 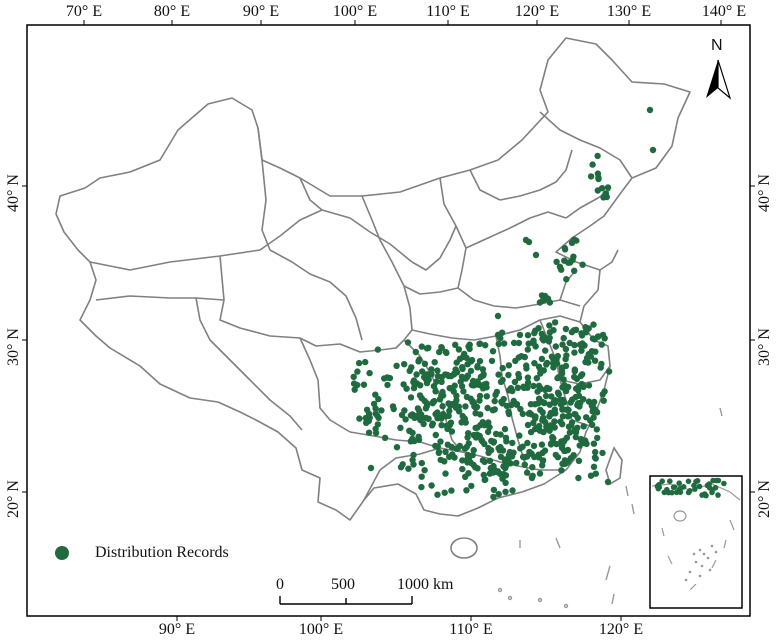 I want to click on top-tick-label: 120° E, so click(x=537, y=11).